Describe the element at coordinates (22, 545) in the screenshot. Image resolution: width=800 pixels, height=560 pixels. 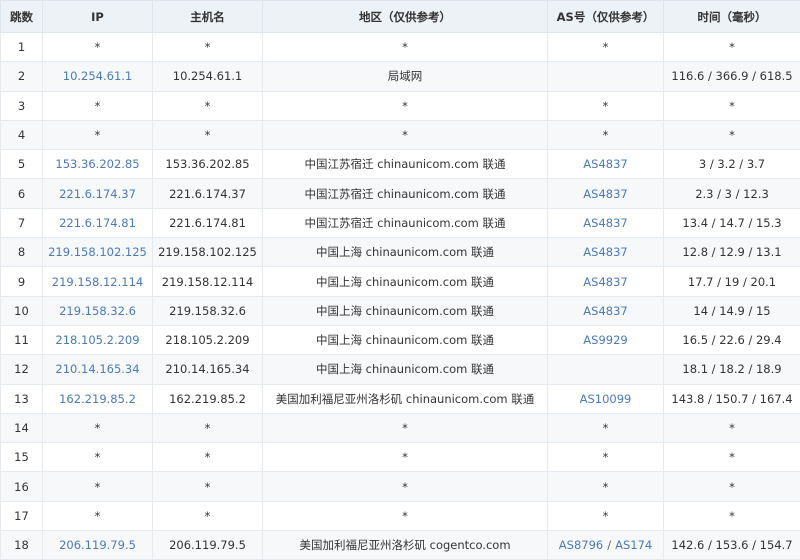
I see `hop-cell: 18` at that location.